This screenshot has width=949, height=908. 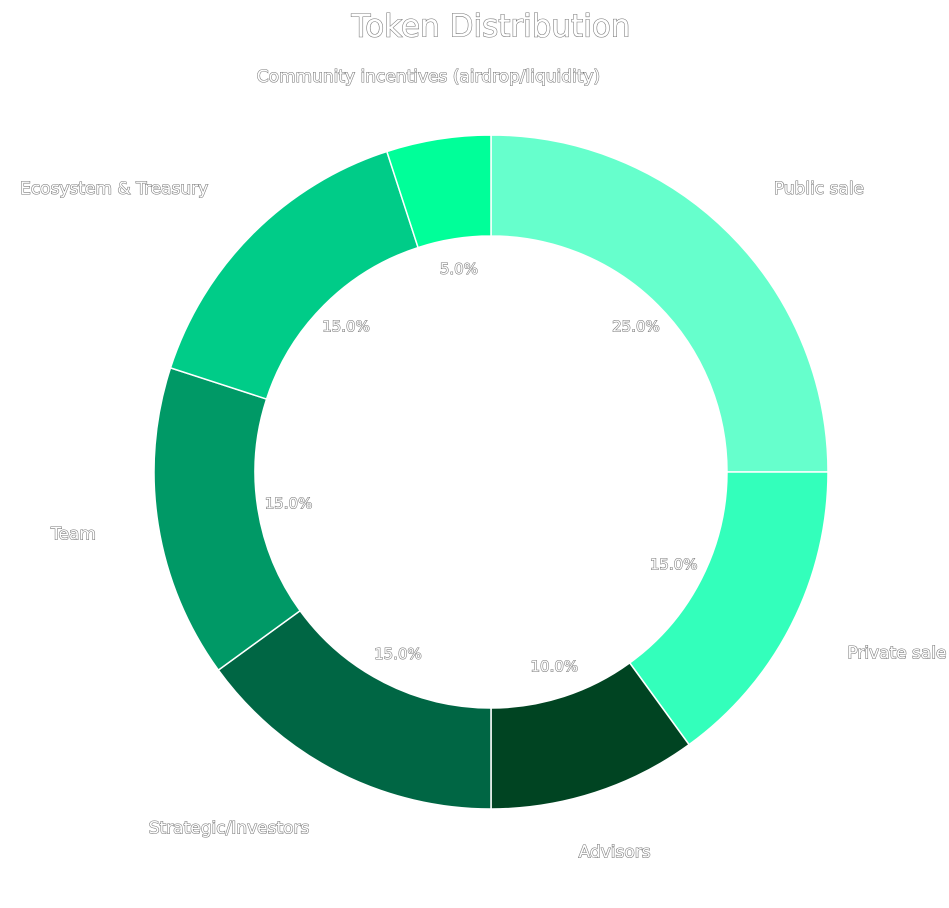 What do you see at coordinates (615, 852) in the screenshot?
I see `category-label: Advisors` at bounding box center [615, 852].